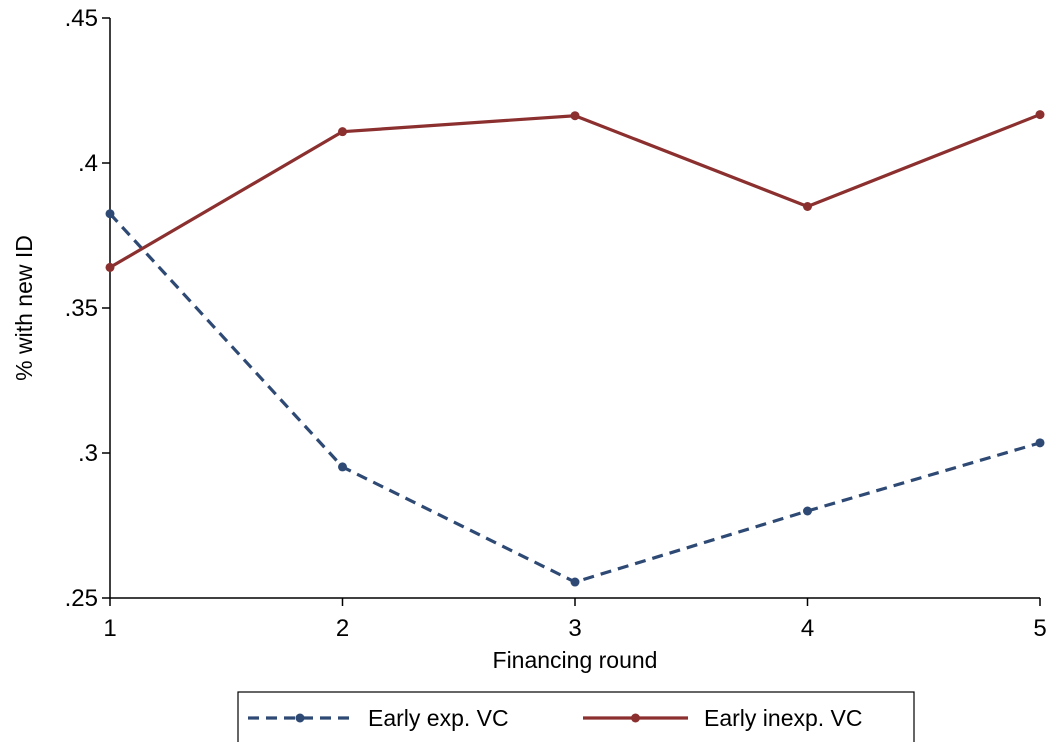 The image size is (1052, 742). What do you see at coordinates (24, 308) in the screenshot?
I see `y-axis-title: % with new ID` at bounding box center [24, 308].